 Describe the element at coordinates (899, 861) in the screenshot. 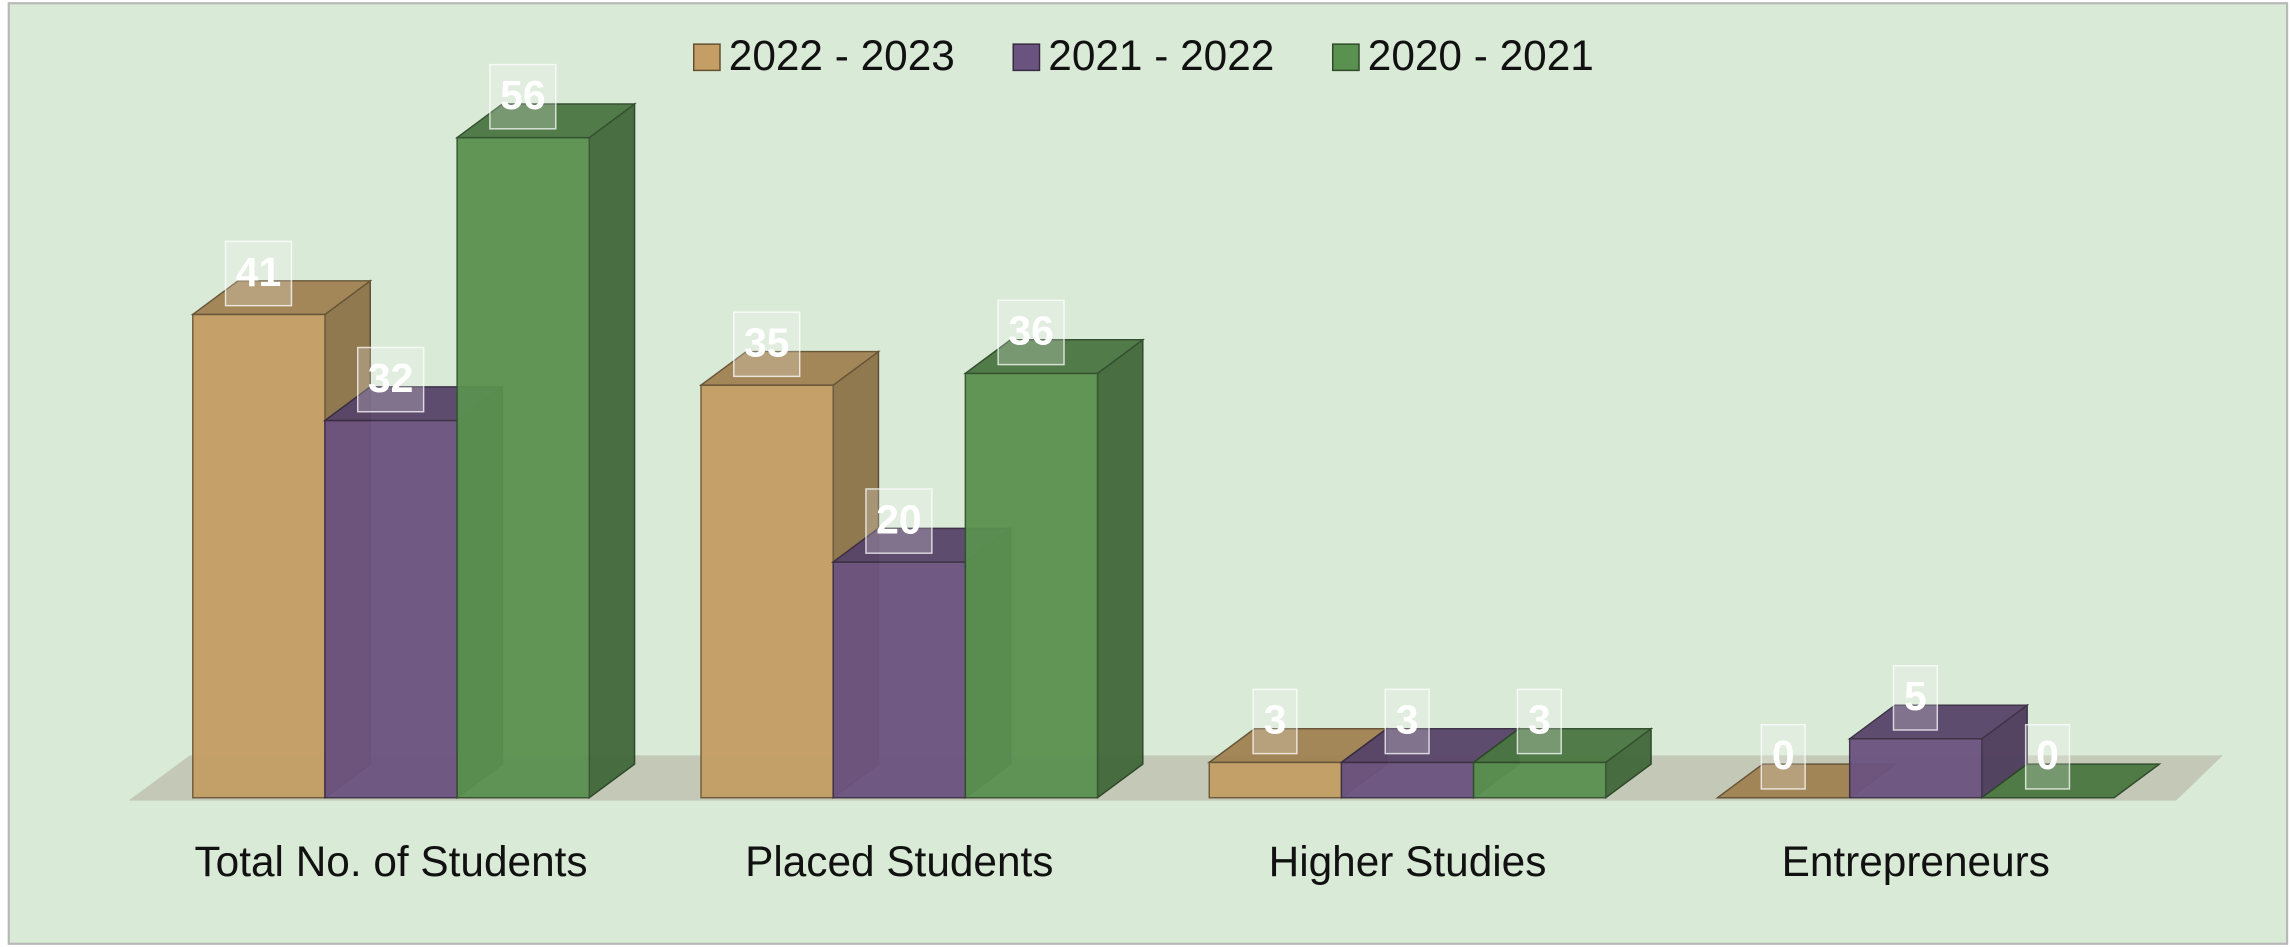

I see `x-tick-label: Placed Students` at that location.